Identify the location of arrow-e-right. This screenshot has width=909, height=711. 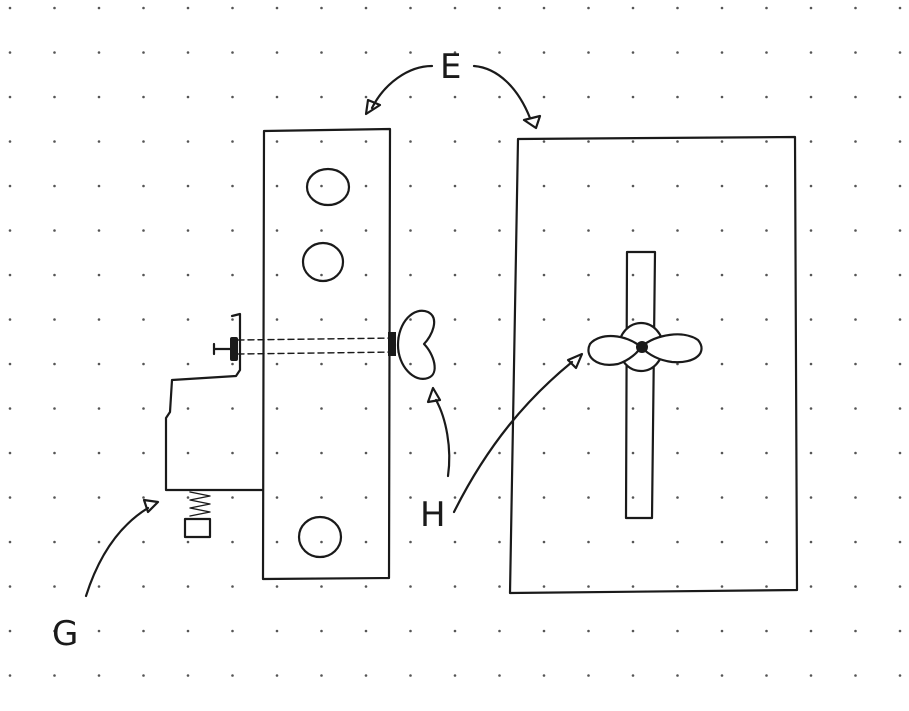
(502, 92).